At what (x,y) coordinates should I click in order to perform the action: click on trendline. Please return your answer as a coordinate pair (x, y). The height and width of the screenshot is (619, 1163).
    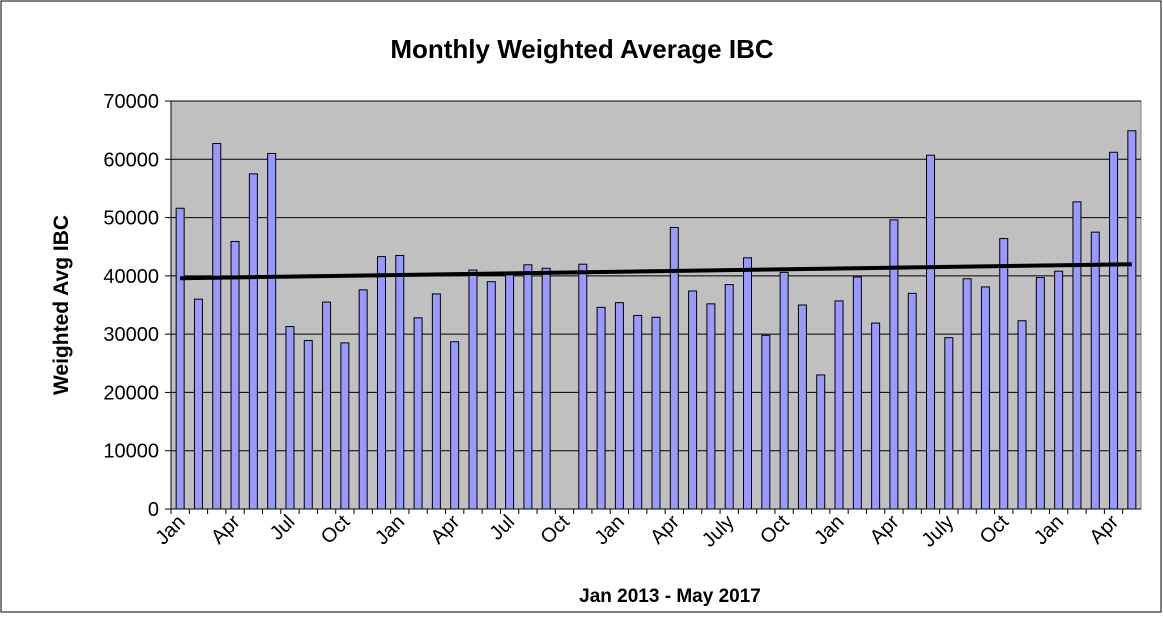
    Looking at the image, I should click on (656, 271).